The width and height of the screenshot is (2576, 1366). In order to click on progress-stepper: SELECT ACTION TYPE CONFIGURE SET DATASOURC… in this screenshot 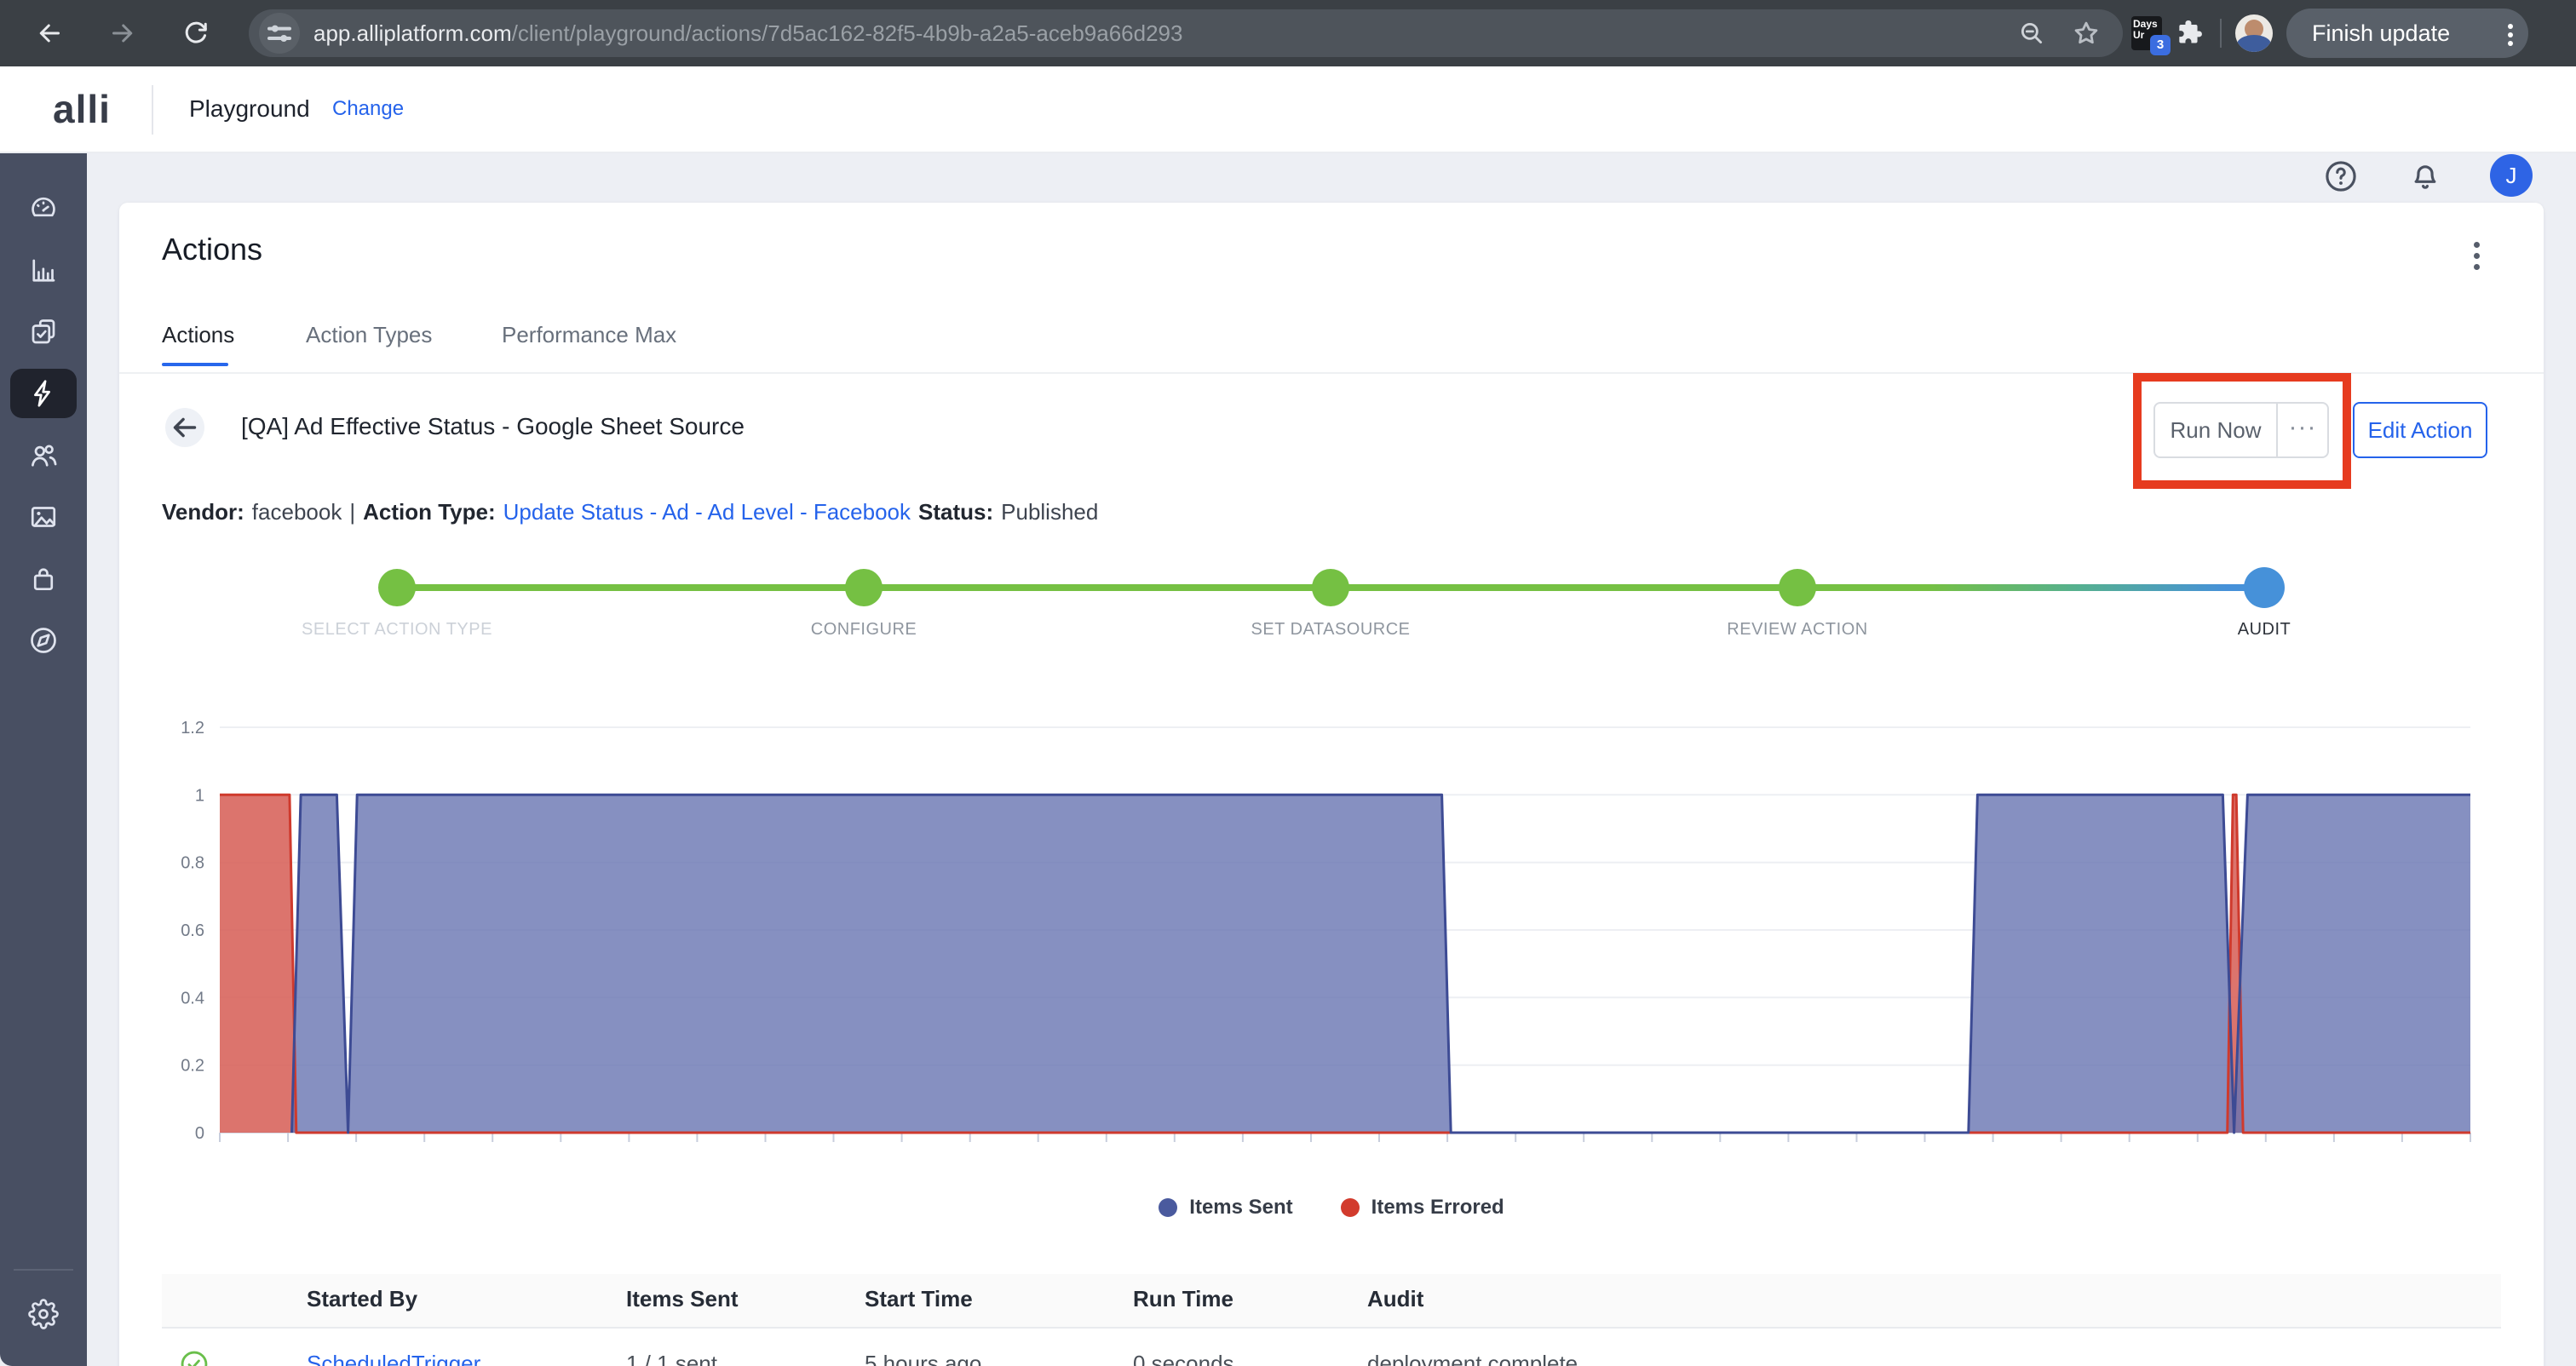, I will do `click(1332, 609)`.